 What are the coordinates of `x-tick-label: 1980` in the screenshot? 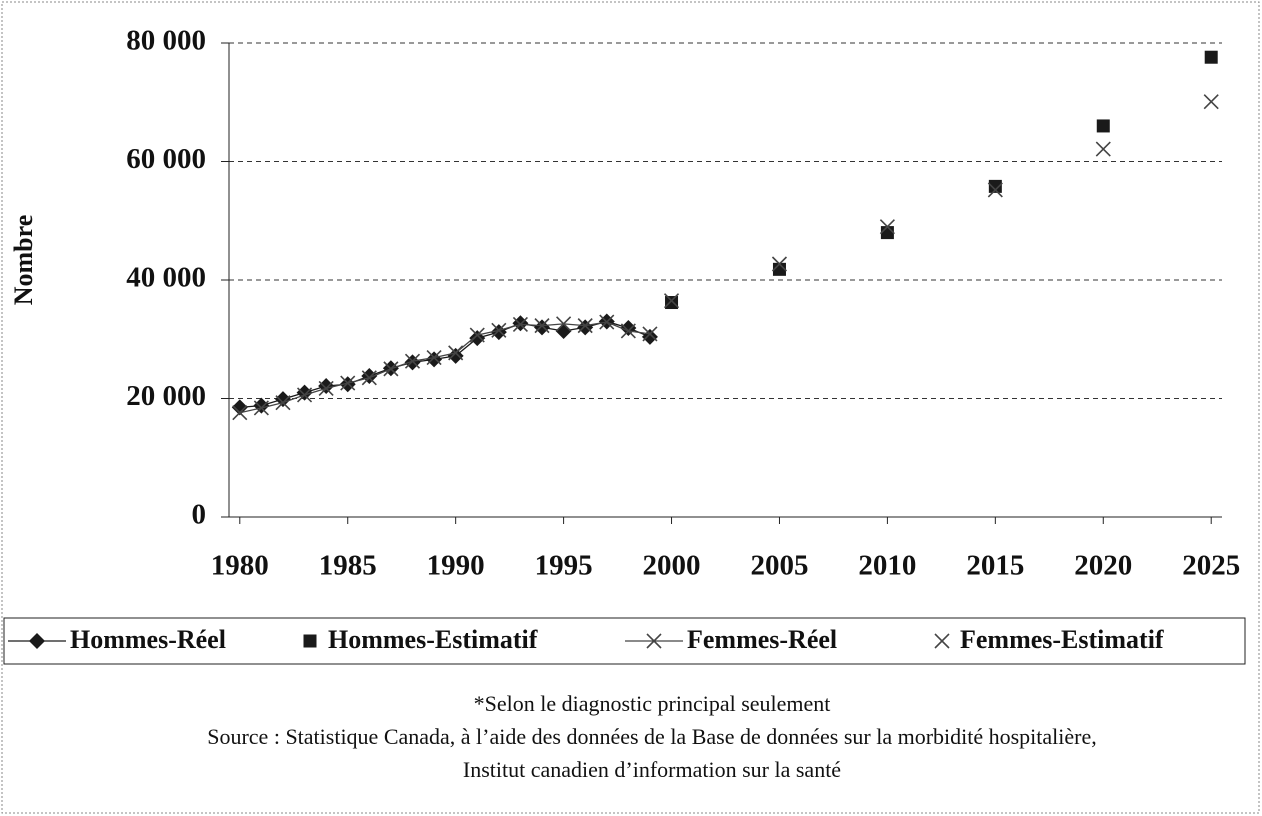 It's located at (240, 566).